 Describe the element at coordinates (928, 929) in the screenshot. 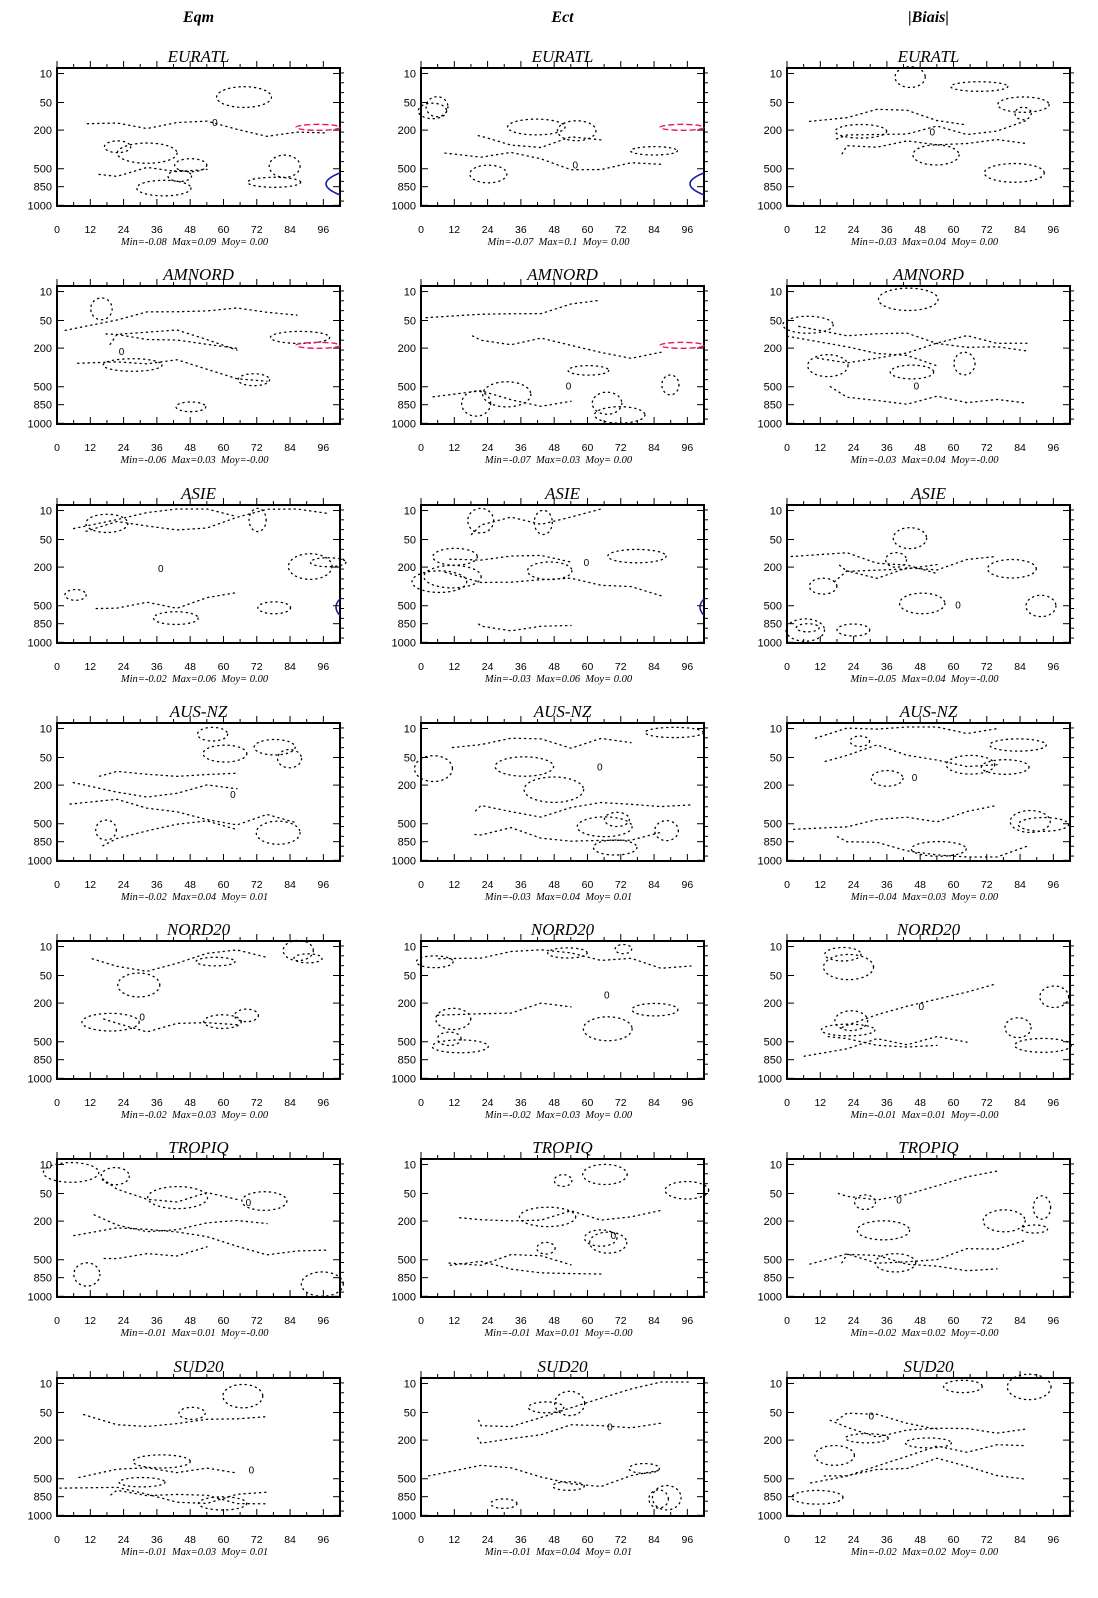

I see `panel-title: NORD20` at that location.